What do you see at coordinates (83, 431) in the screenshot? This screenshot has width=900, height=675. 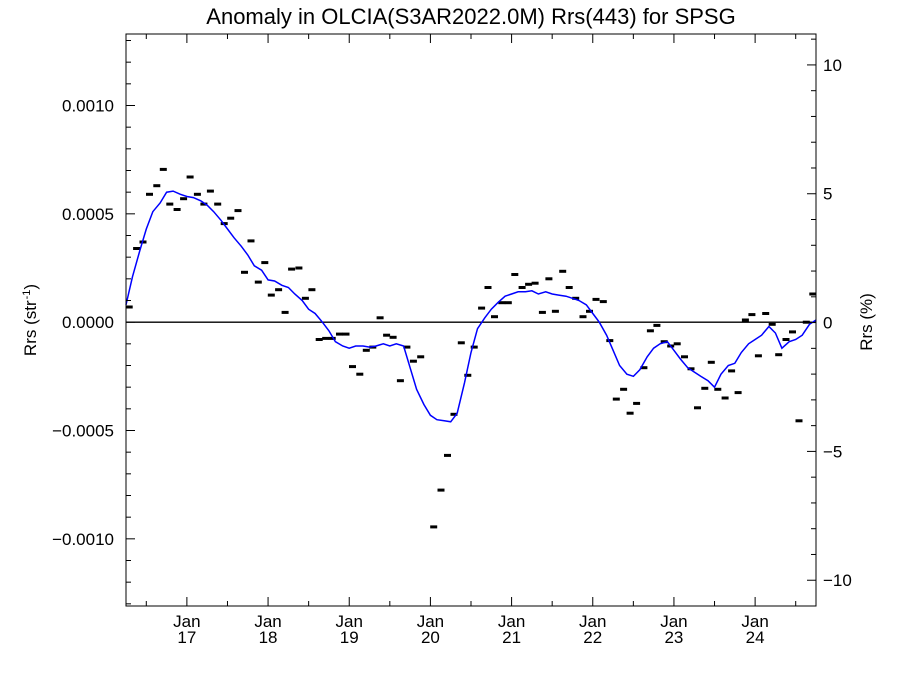 I see `y-tick-label: −0.0005` at bounding box center [83, 431].